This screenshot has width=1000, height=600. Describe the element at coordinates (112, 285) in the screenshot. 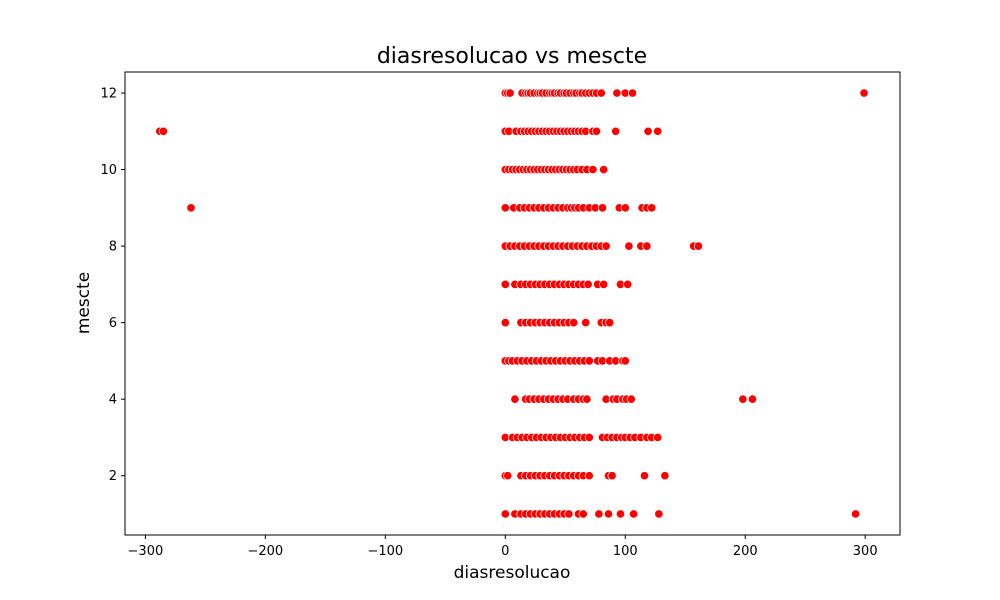

I see `y-axis: 2 4 6 8 10 12` at that location.